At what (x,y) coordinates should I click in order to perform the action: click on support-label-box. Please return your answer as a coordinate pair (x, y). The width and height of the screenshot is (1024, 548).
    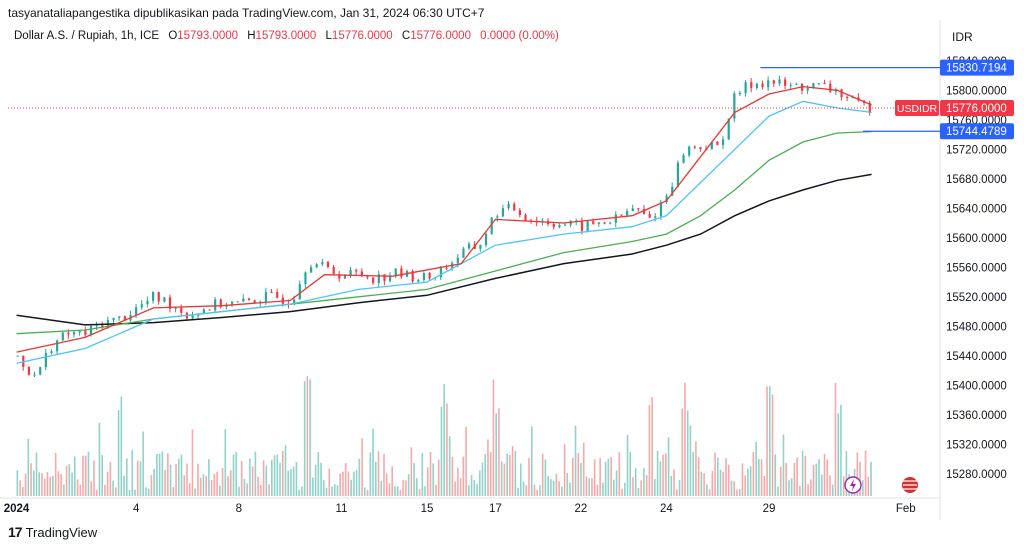
    Looking at the image, I should click on (977, 131).